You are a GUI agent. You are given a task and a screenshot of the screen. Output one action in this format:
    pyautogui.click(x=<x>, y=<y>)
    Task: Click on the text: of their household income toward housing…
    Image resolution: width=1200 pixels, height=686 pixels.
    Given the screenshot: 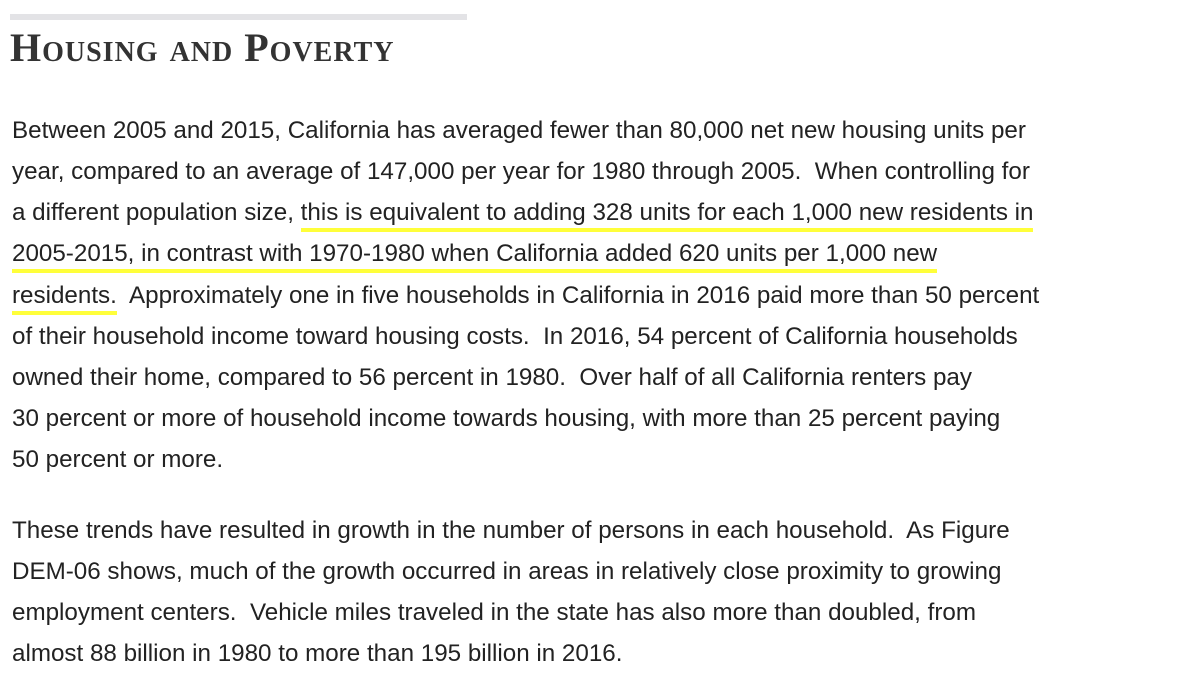 What is the action you would take?
    pyautogui.click(x=515, y=336)
    